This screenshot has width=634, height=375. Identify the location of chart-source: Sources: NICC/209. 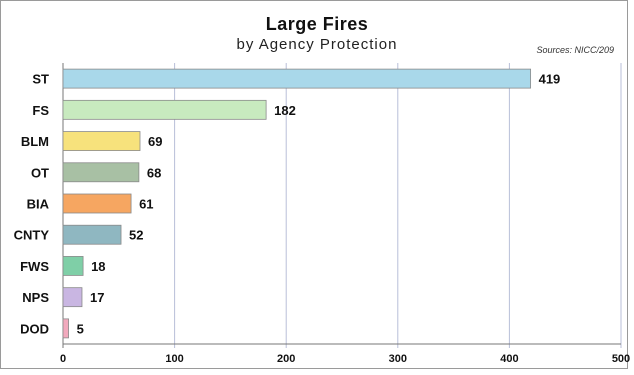
(575, 50).